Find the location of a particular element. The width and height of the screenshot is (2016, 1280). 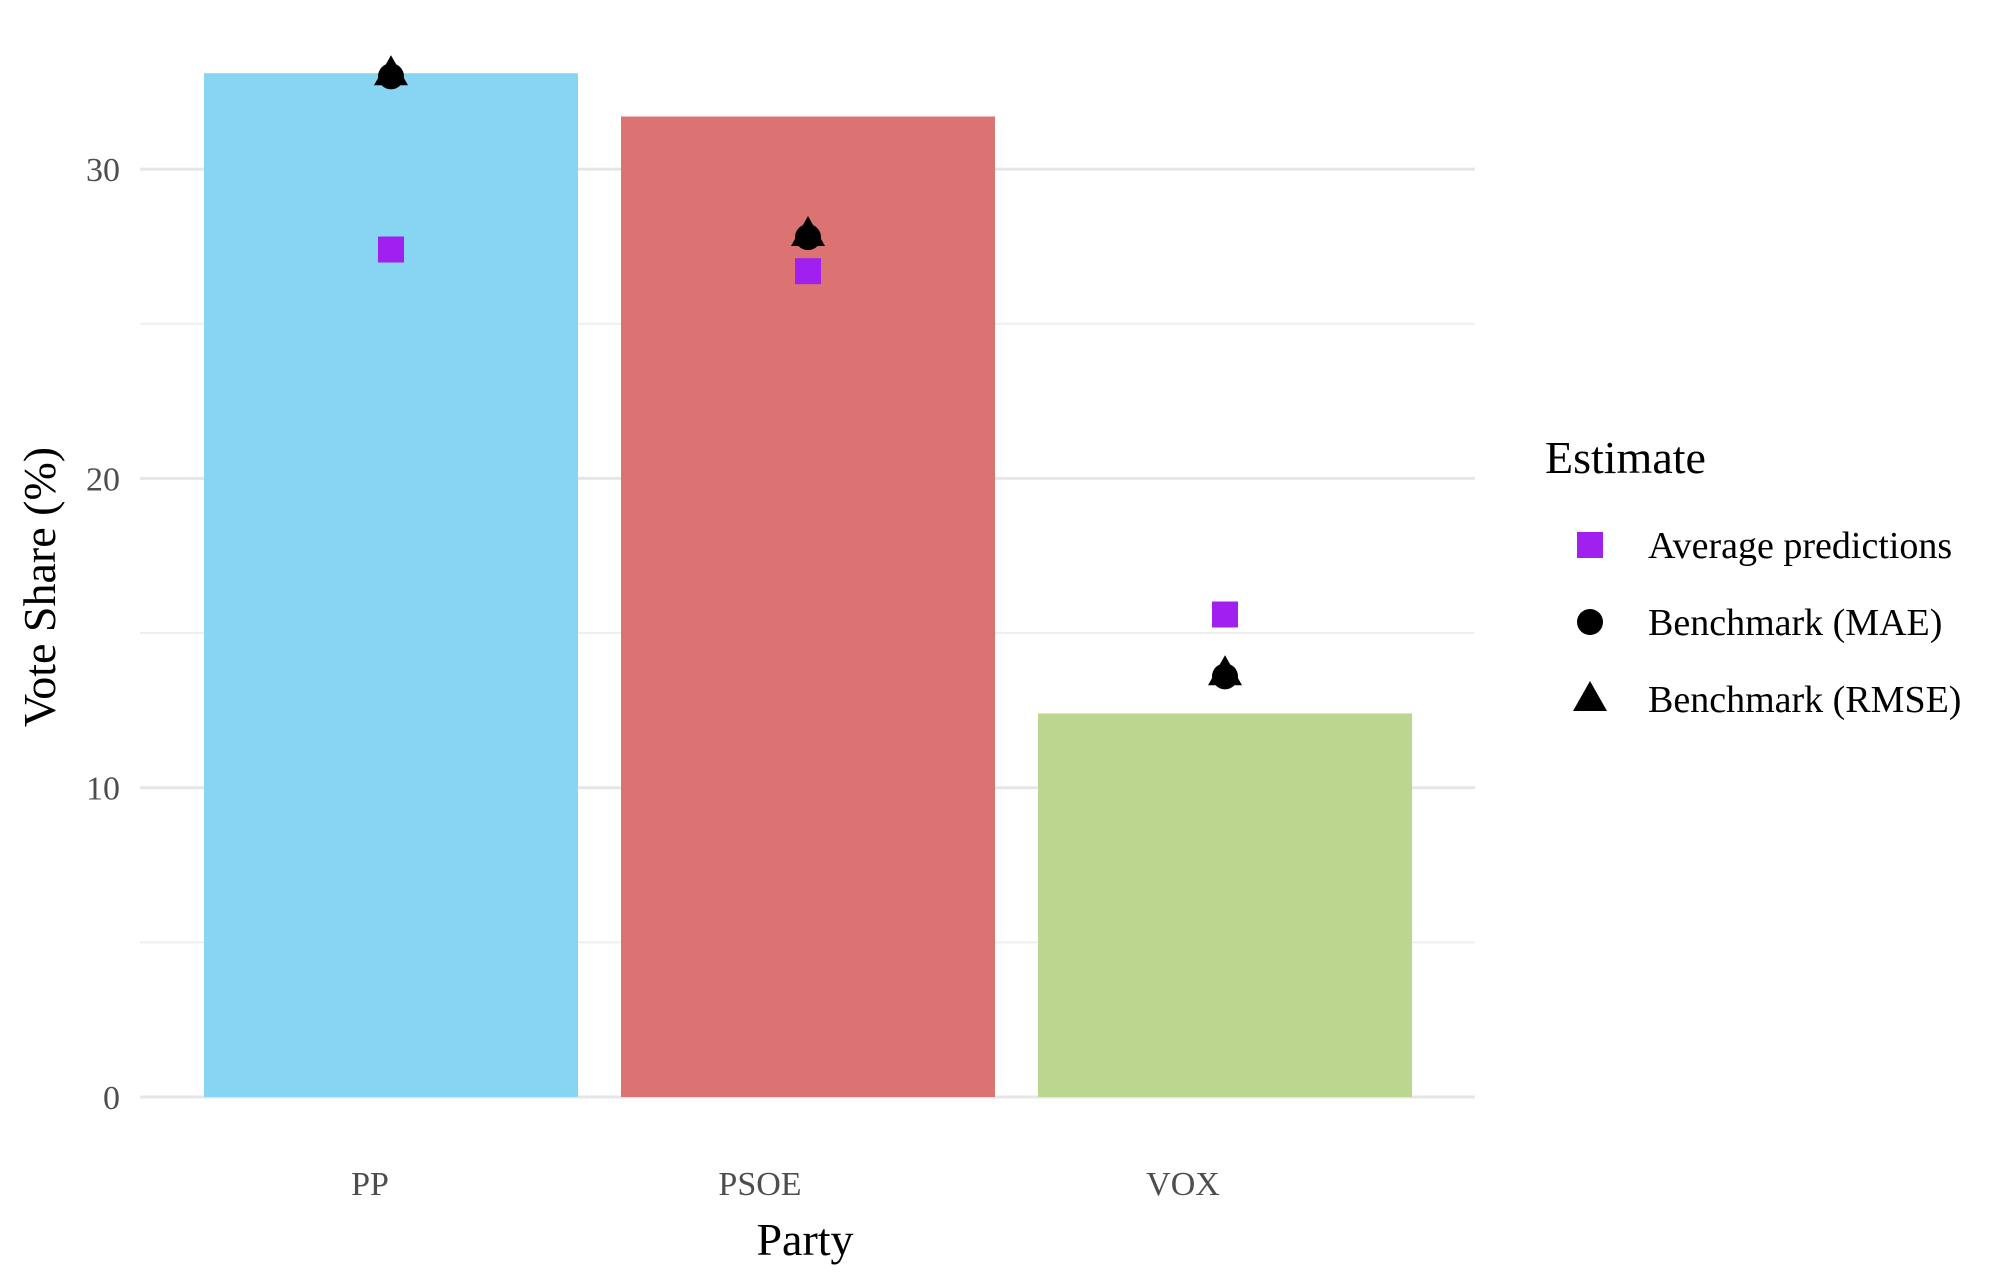

x-tick-labels: PP PSOE VOX is located at coordinates (785, 1184).